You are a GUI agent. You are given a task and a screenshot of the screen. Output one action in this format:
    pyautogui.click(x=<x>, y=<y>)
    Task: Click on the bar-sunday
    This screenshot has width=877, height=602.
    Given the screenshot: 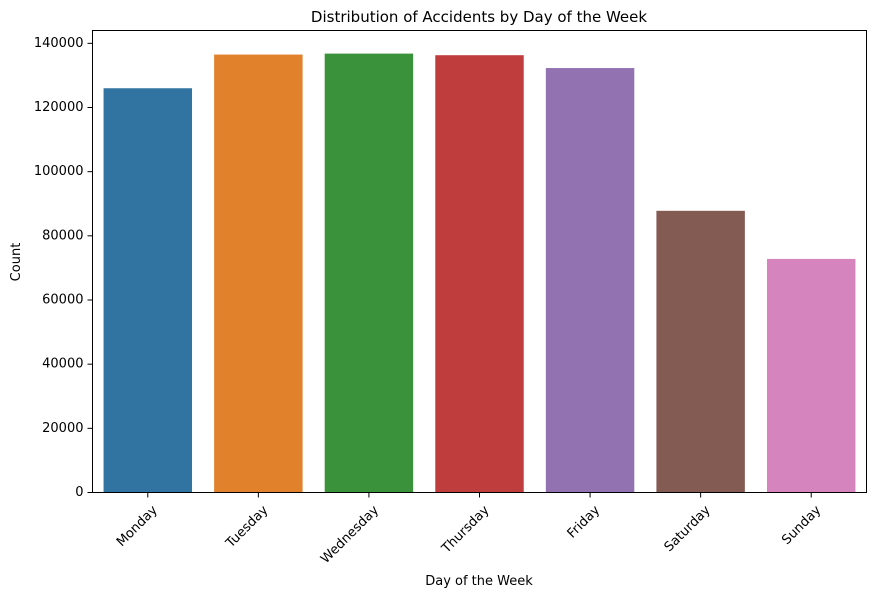 What is the action you would take?
    pyautogui.click(x=811, y=375)
    